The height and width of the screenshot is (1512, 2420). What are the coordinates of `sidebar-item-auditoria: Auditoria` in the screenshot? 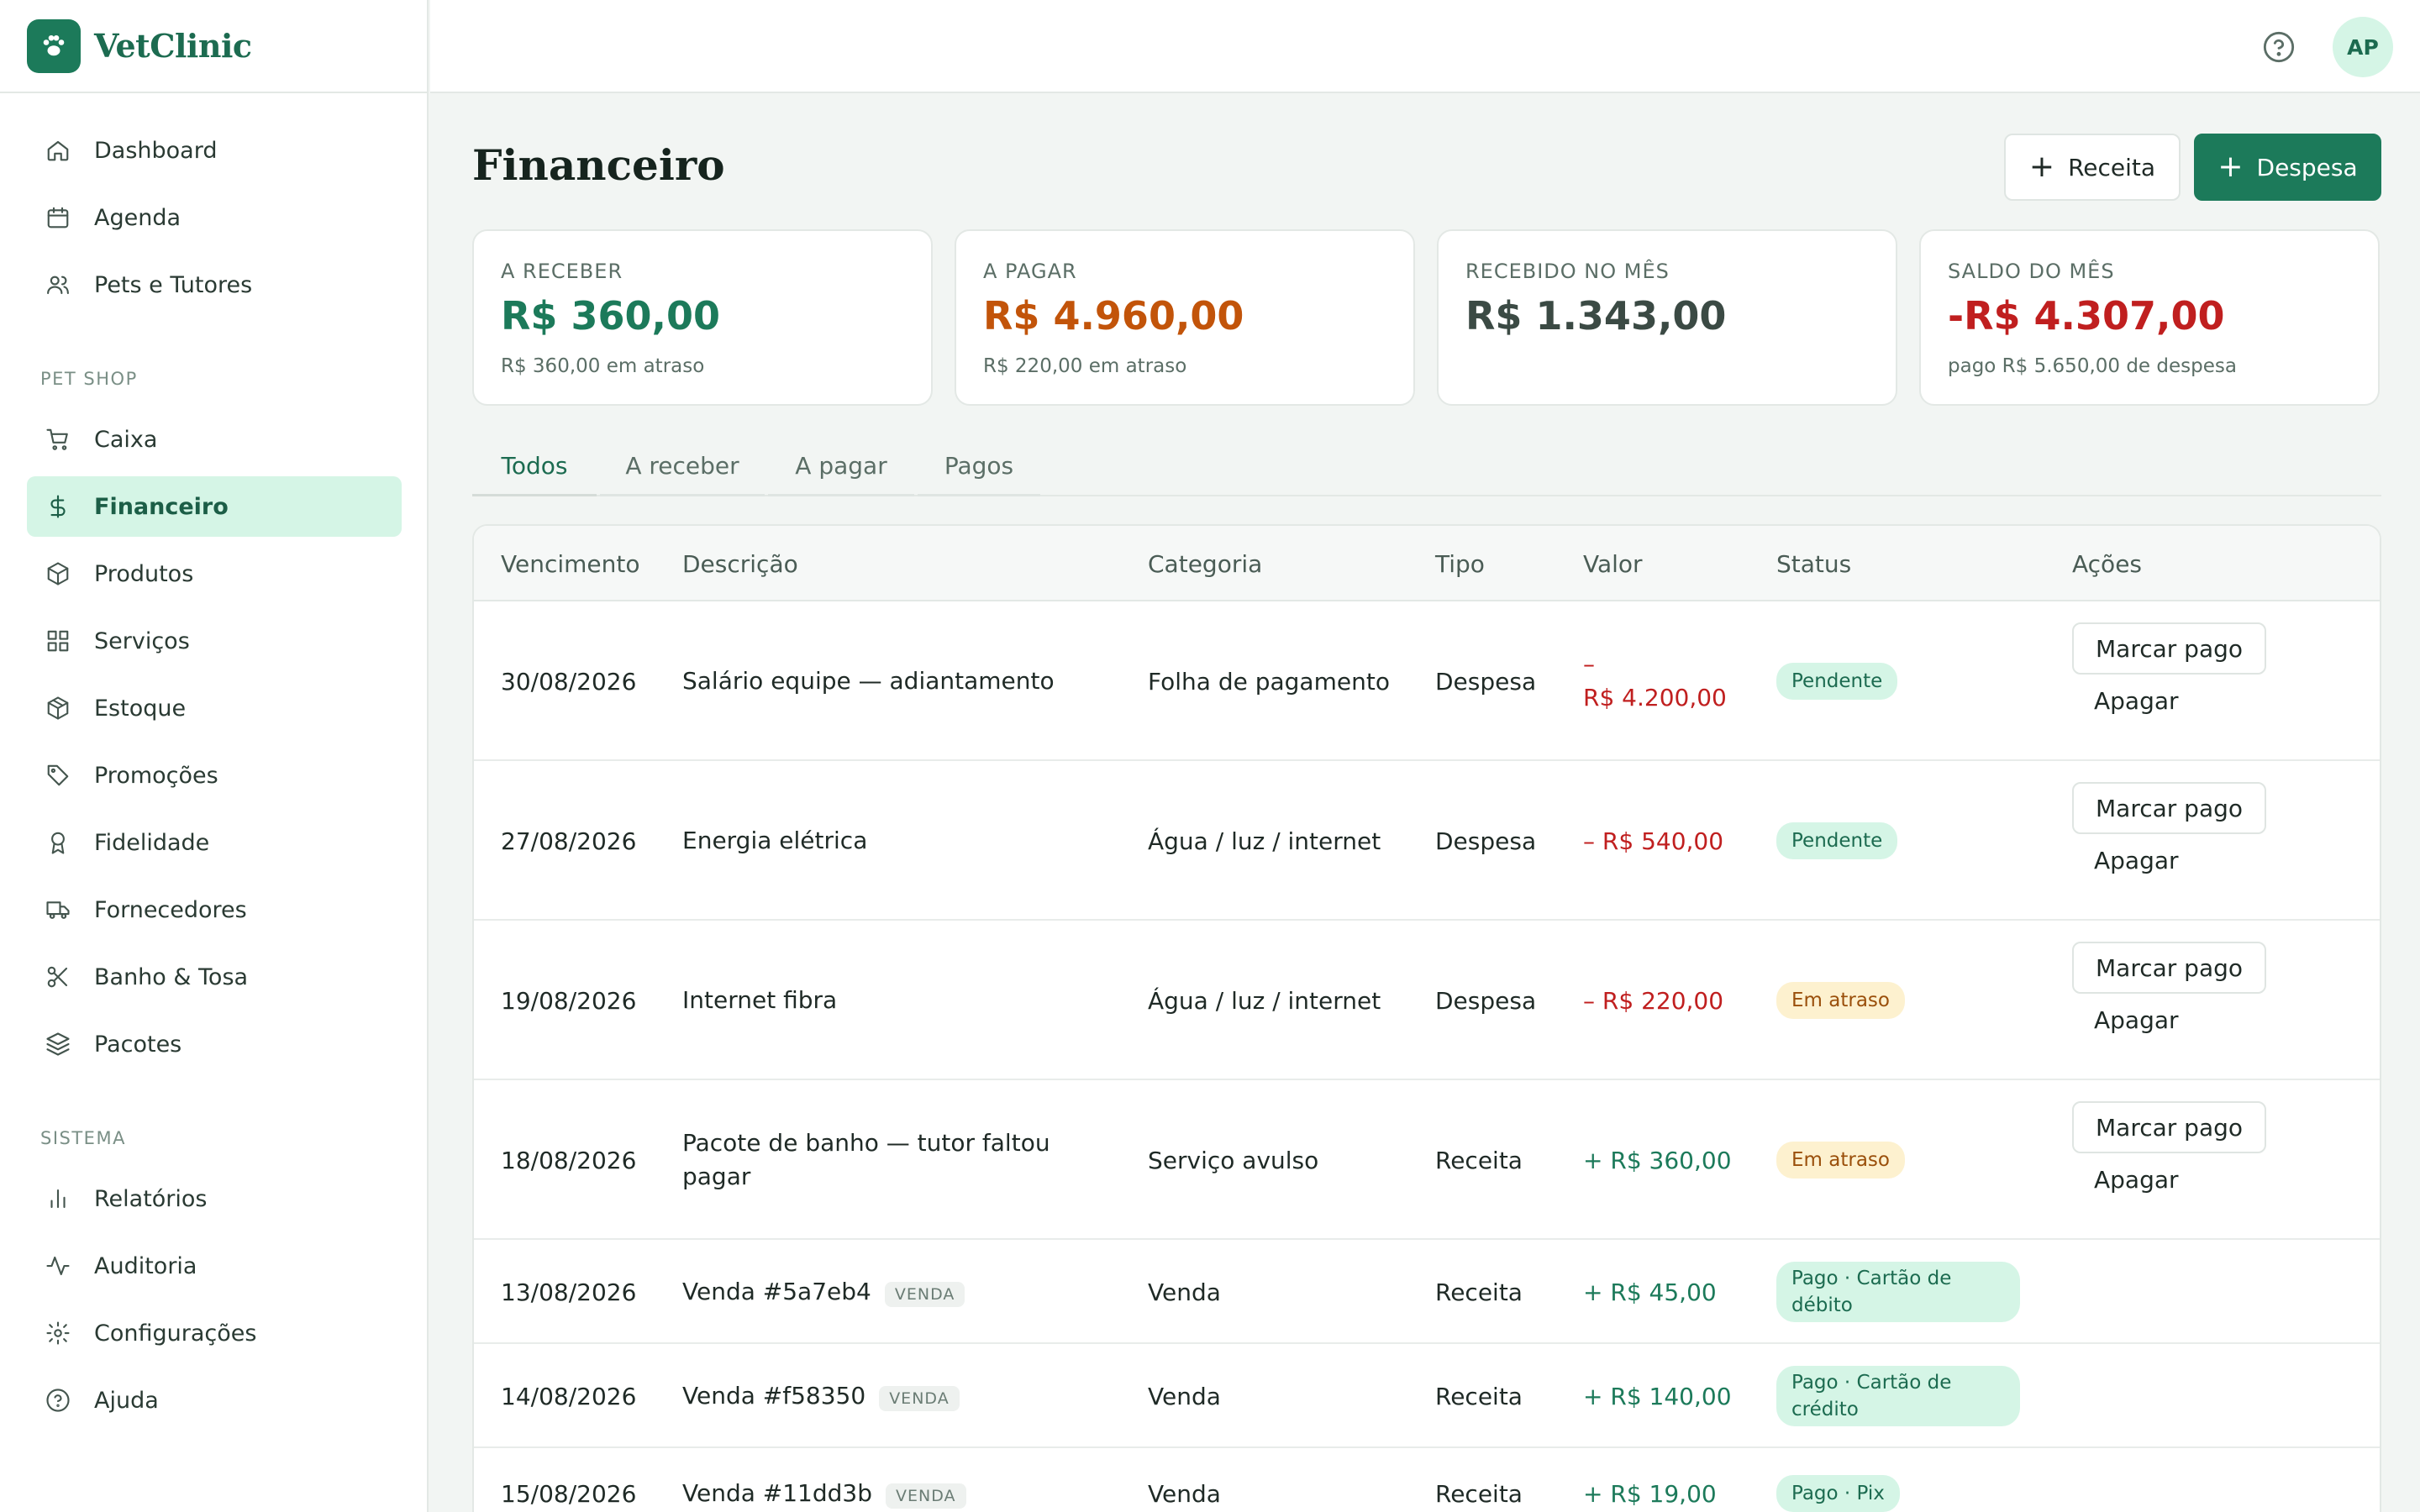 It's located at (214, 1266).